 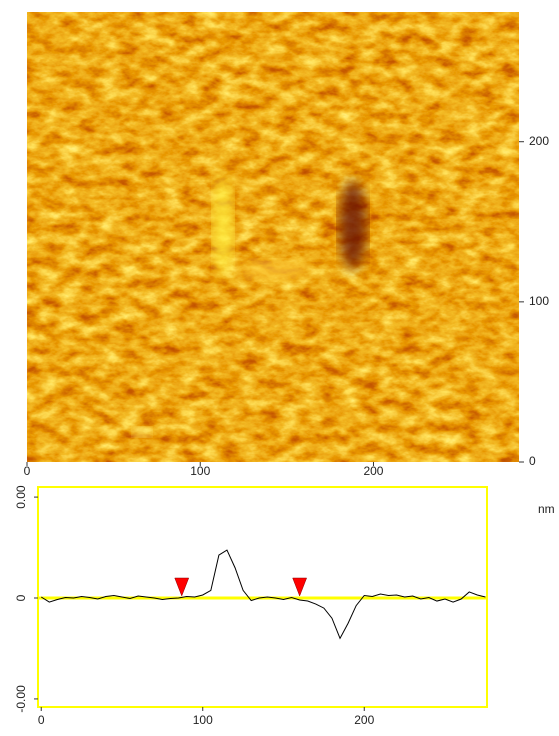 What do you see at coordinates (353, 225) in the screenshot?
I see `dark-feature` at bounding box center [353, 225].